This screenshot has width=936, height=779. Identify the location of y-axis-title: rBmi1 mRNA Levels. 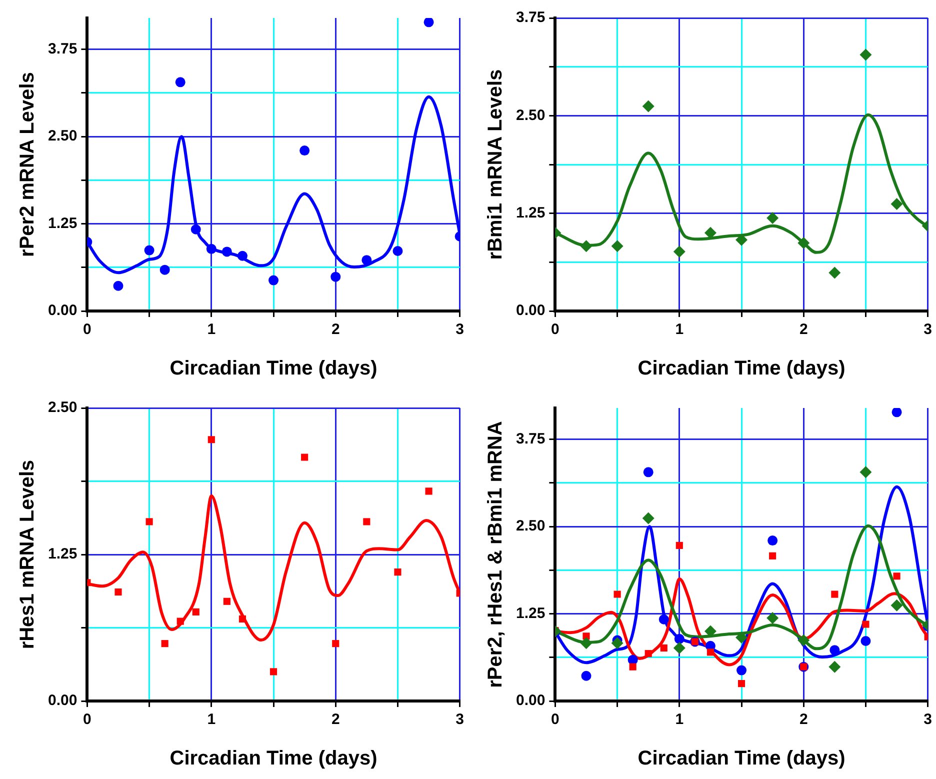
(495, 164).